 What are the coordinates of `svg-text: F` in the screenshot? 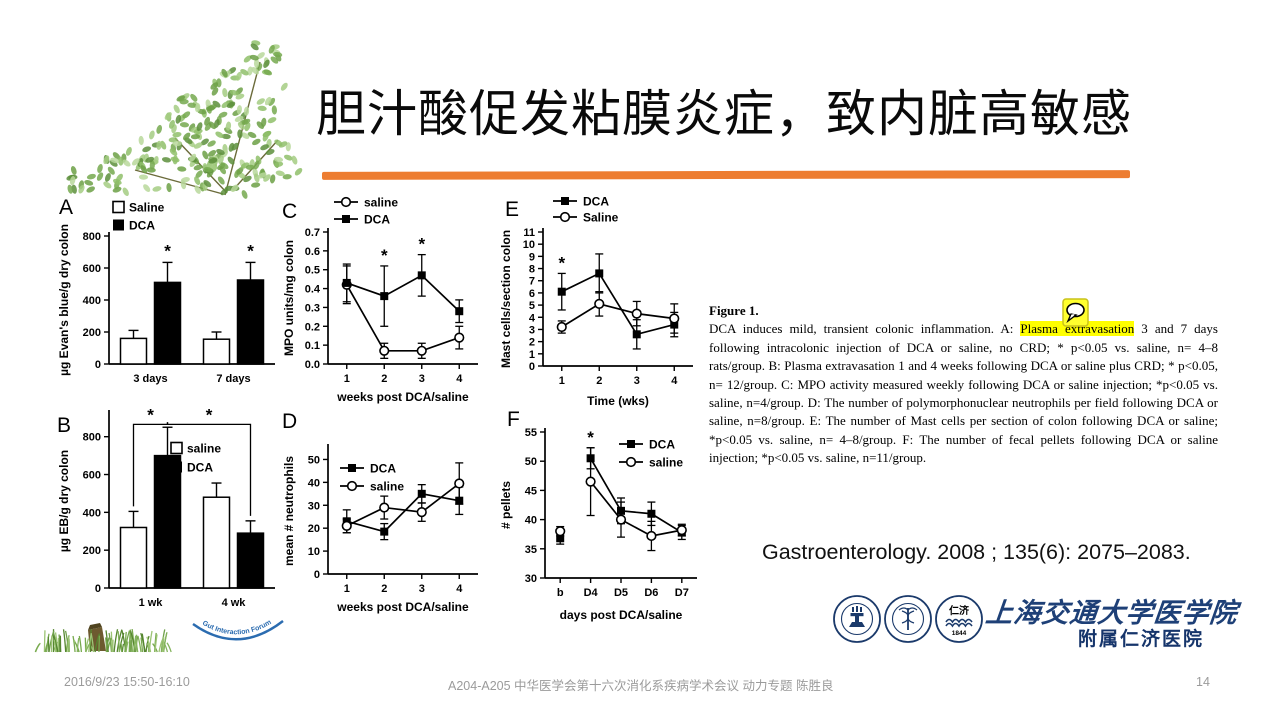 It's located at (513, 419).